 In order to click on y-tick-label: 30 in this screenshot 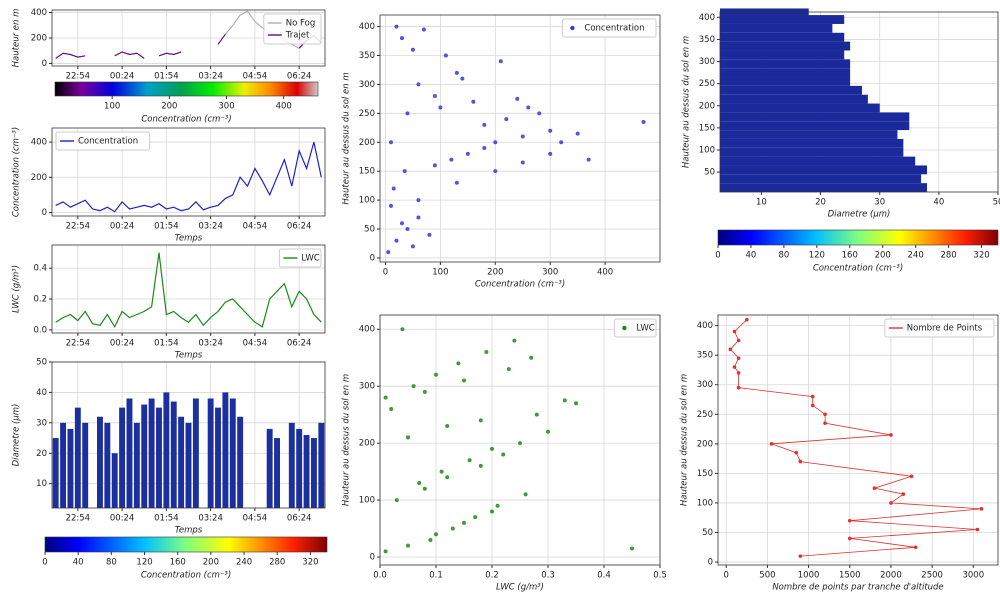, I will do `click(41, 423)`.